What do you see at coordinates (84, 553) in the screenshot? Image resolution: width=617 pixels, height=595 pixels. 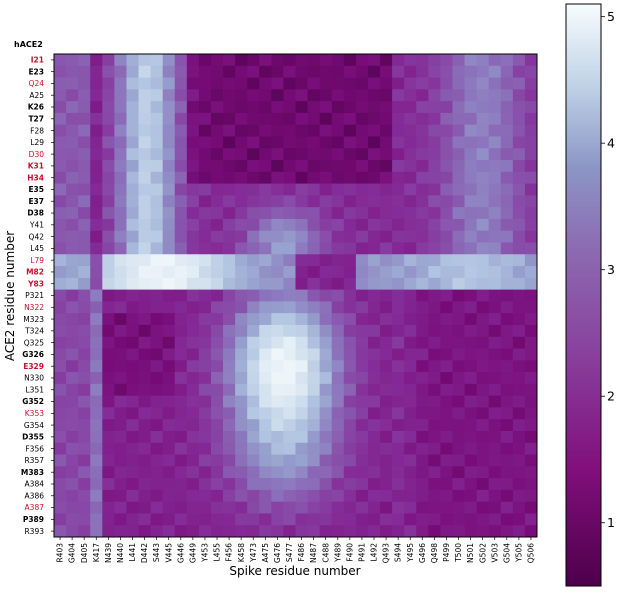 I see `x-tick-label: D405` at bounding box center [84, 553].